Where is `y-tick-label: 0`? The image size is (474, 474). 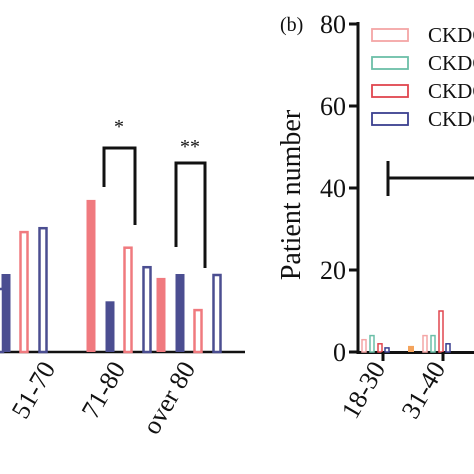
y-tick-label: 0 is located at coordinates (339, 352).